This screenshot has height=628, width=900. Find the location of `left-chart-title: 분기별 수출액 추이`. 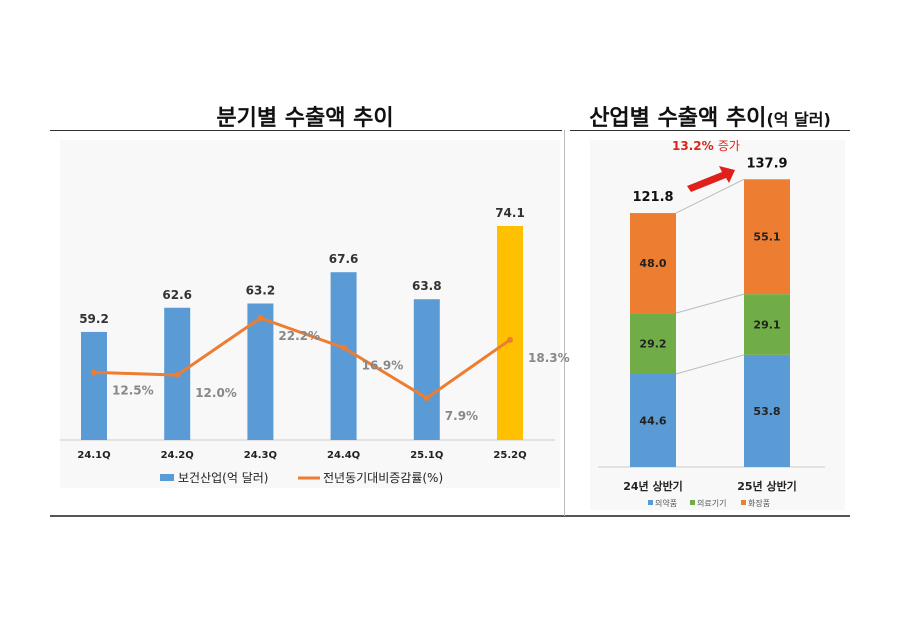

left-chart-title: 분기별 수출액 추이 is located at coordinates (305, 118).